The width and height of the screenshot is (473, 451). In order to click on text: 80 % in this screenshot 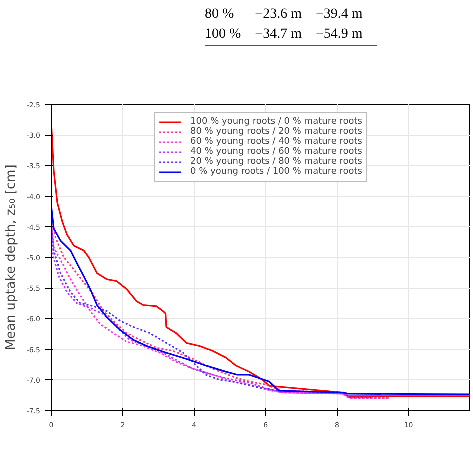, I will do `click(220, 15)`.